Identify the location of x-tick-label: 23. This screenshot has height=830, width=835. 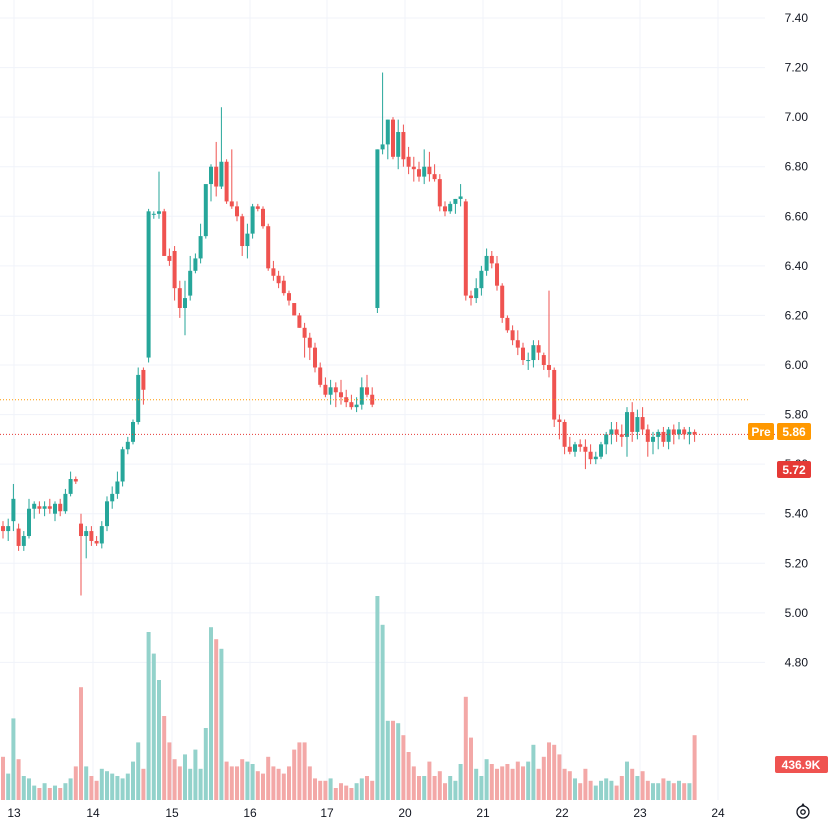
(640, 813).